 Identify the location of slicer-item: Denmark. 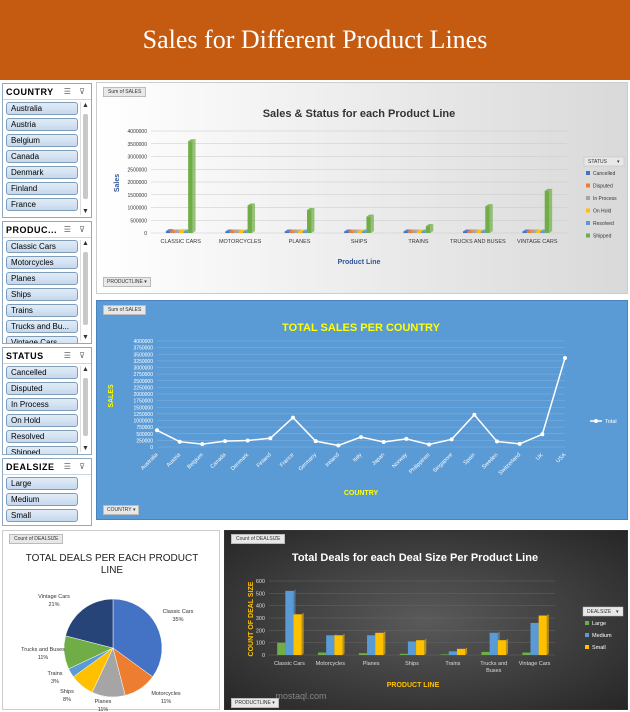
(42, 172).